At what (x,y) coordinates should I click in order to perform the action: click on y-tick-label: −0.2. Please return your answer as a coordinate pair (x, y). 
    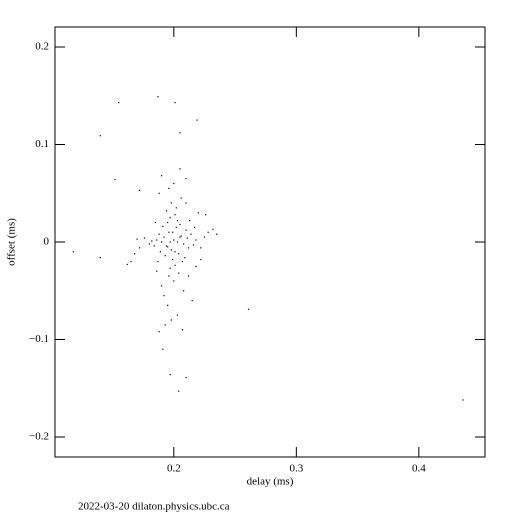
    Looking at the image, I should click on (39, 437).